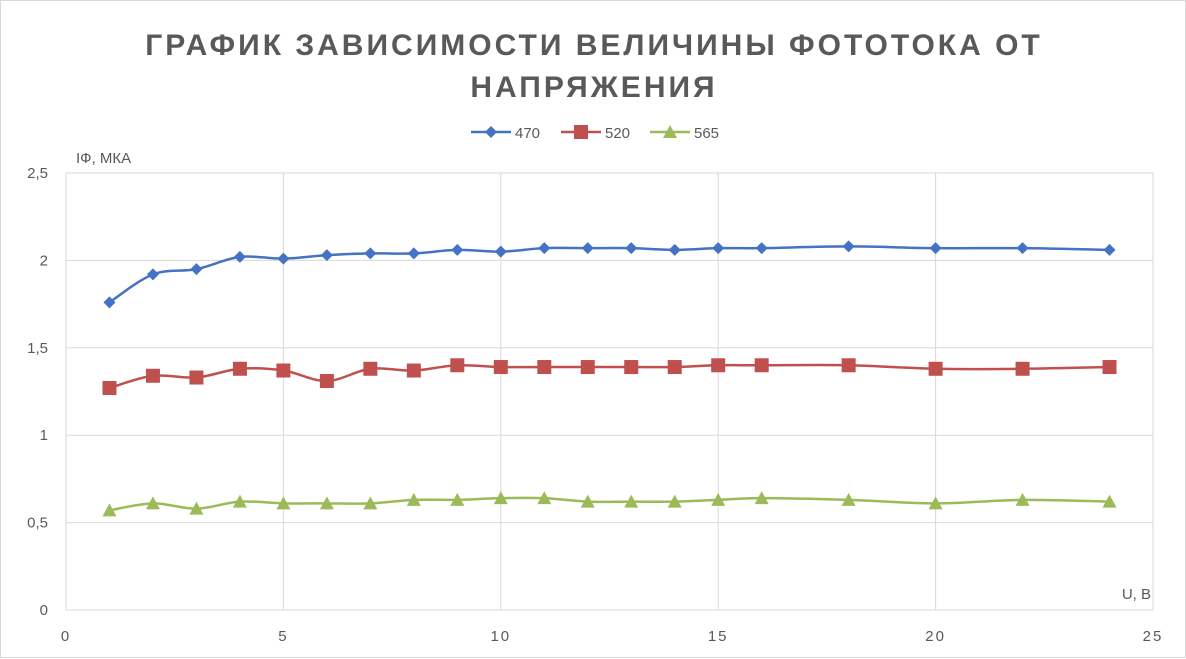  I want to click on y-tick-label: 0,5, so click(37, 523).